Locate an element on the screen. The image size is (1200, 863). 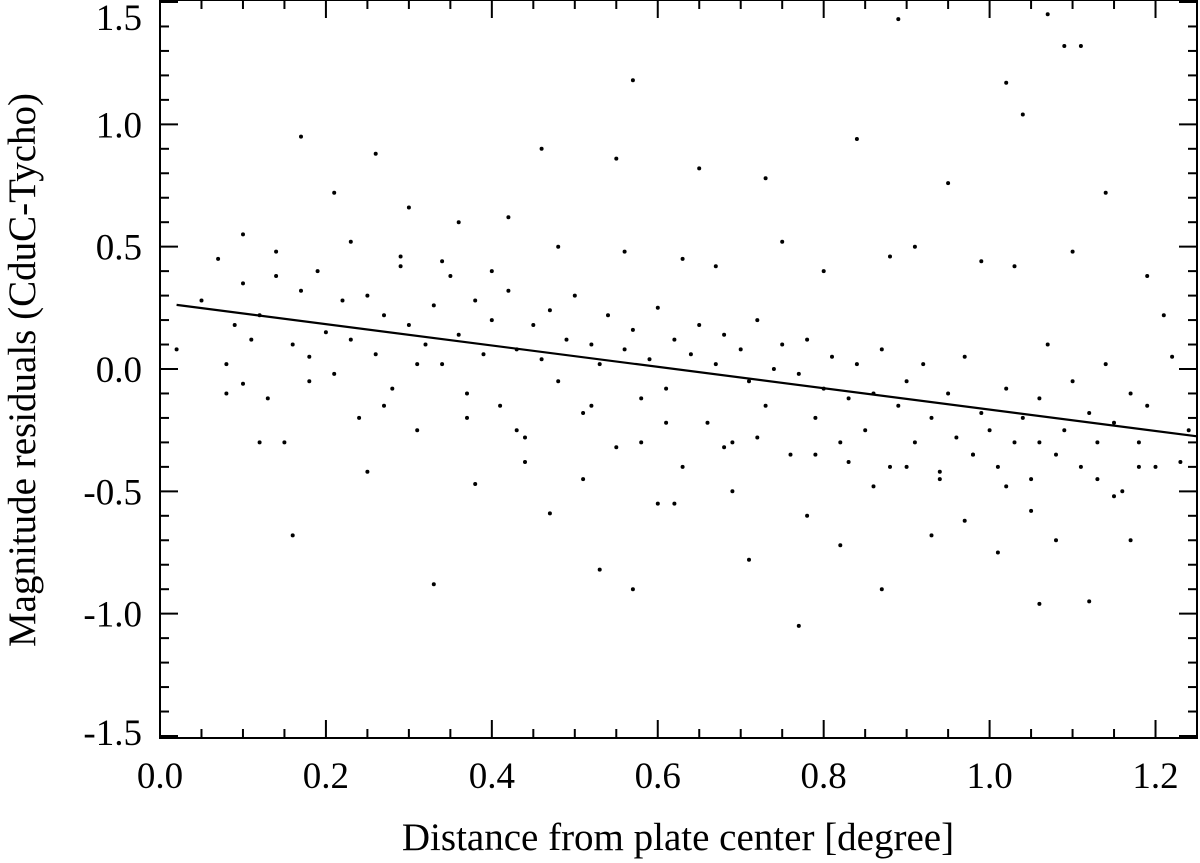
x-tick-label: 0.8 is located at coordinates (824, 776).